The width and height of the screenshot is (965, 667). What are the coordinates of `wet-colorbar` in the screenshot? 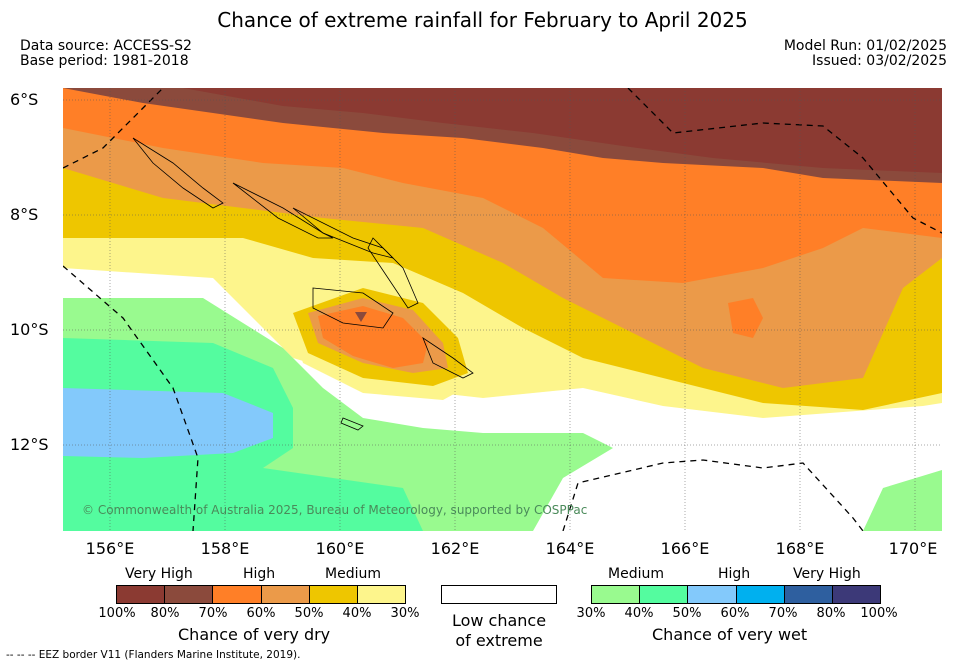 It's located at (736, 594).